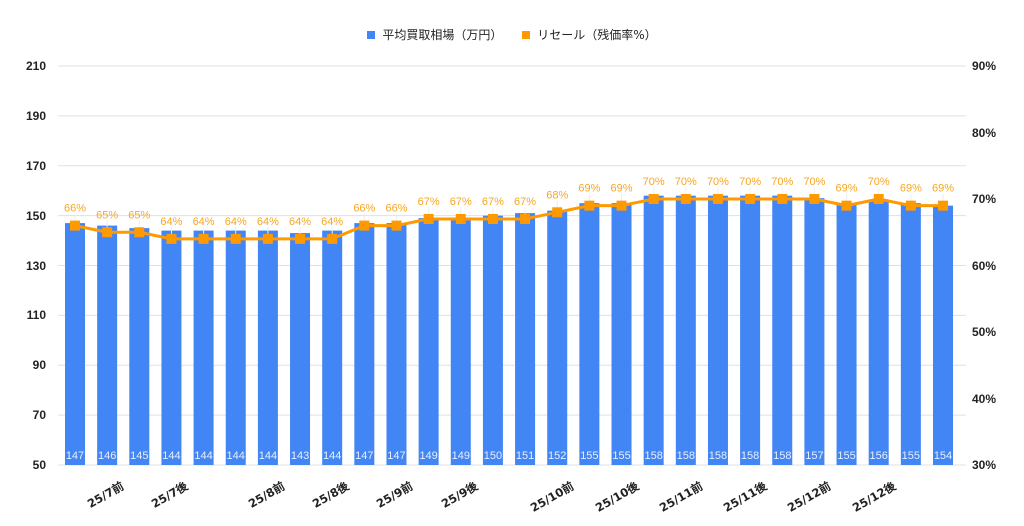 This screenshot has width=1024, height=526. I want to click on bar-value-label: 157, so click(814, 456).